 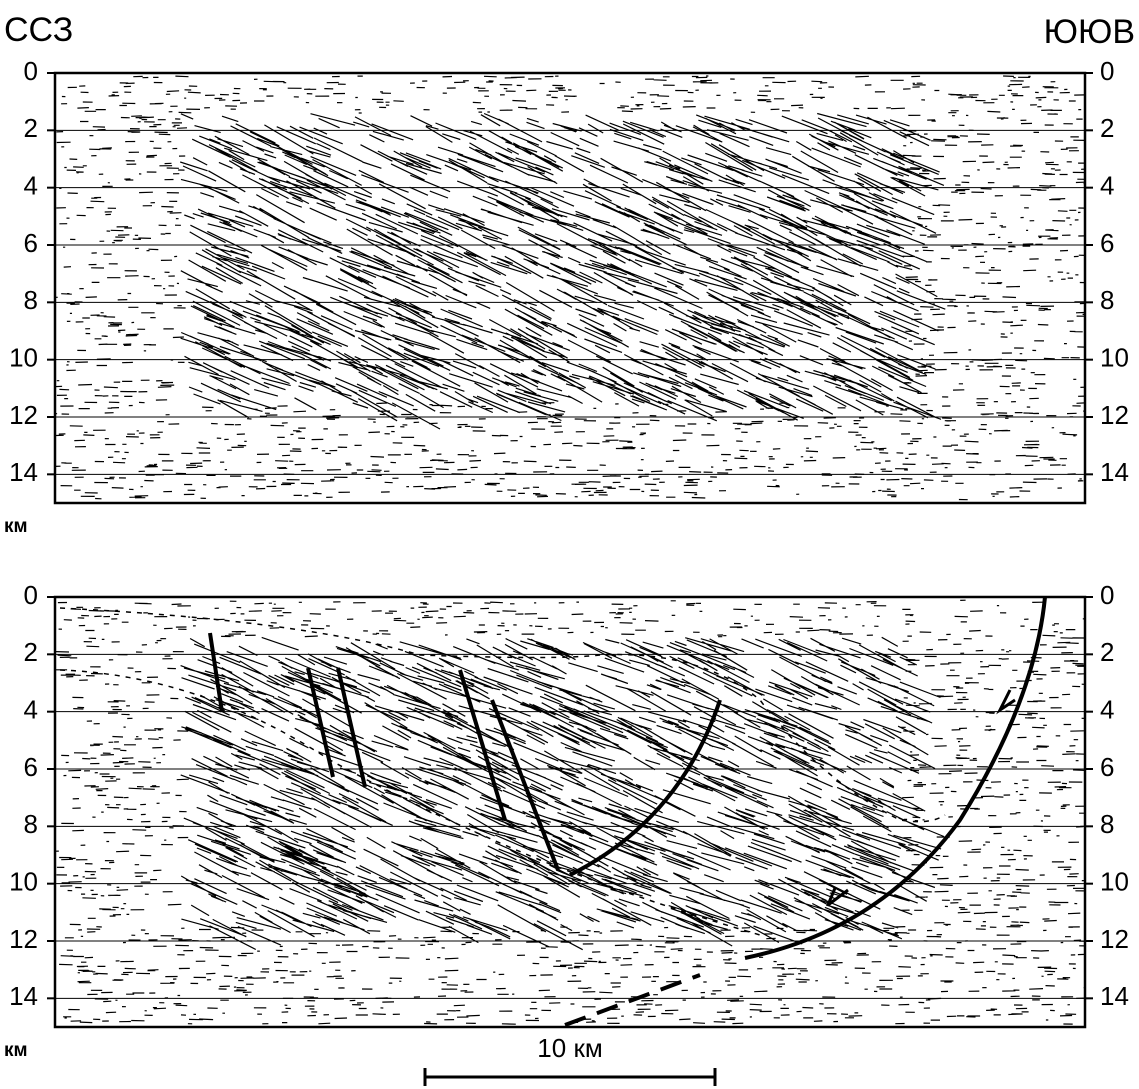 I want to click on detachment-fault, so click(x=895, y=778).